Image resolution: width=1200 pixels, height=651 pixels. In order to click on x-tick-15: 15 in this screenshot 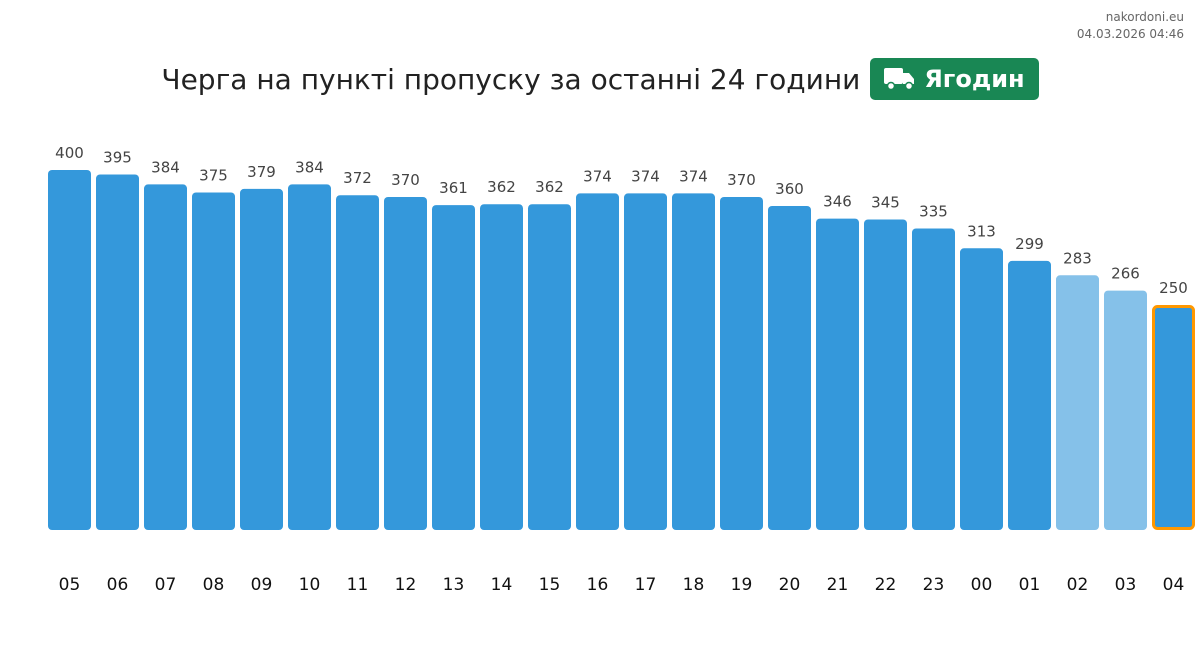, I will do `click(550, 585)`.